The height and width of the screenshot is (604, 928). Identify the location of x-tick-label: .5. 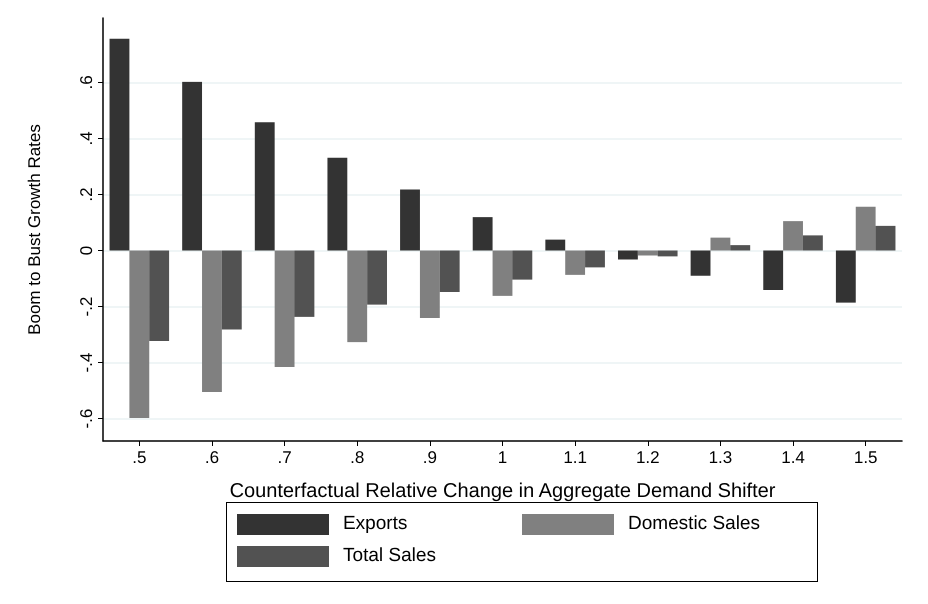
(139, 457).